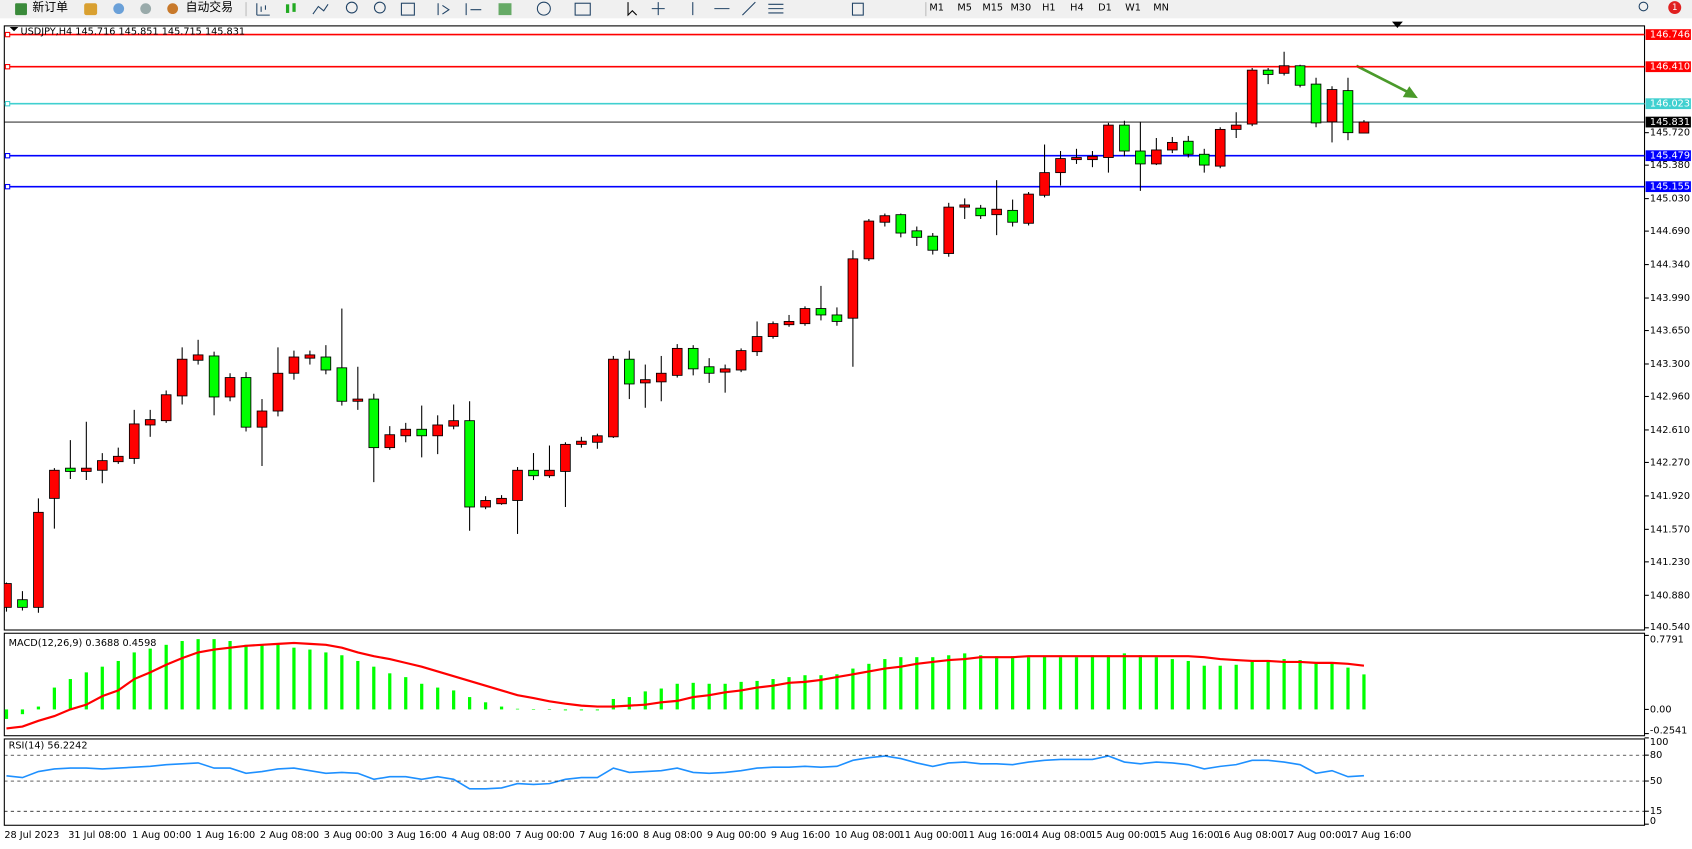 The image size is (1692, 849). I want to click on x-tick-label: 11 Aug 16:00, so click(995, 835).